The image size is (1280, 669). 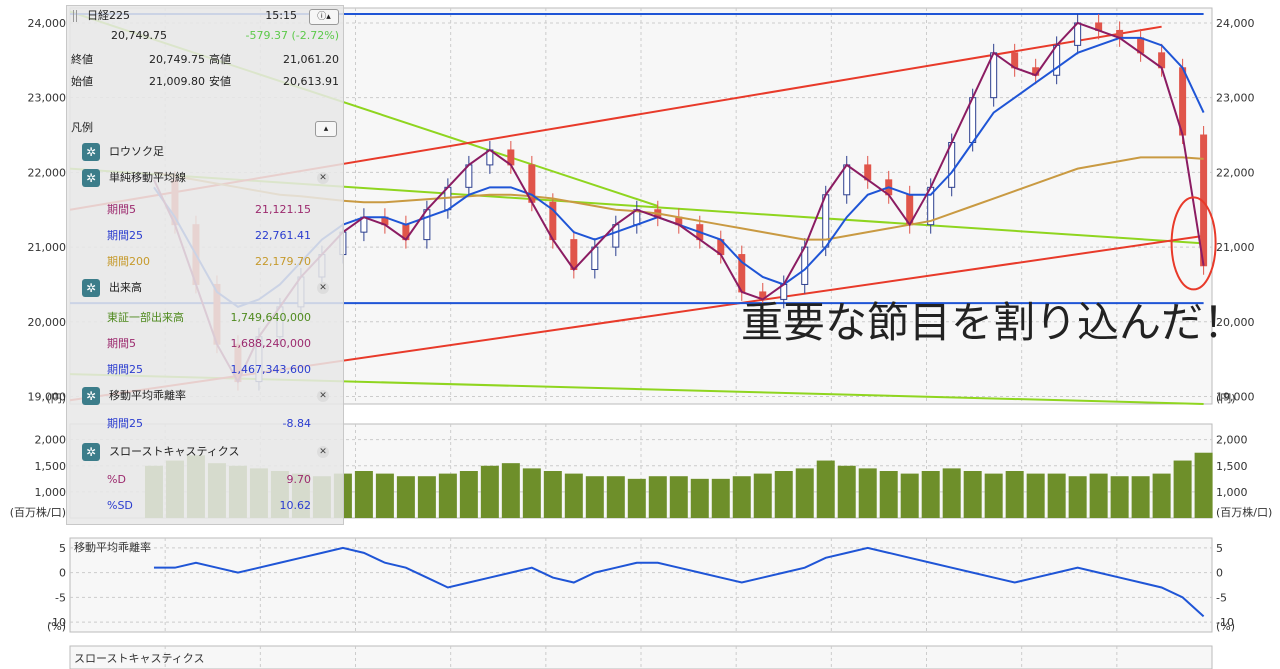 What do you see at coordinates (121, 209) in the screenshot?
I see `sma5-label: 期間5` at bounding box center [121, 209].